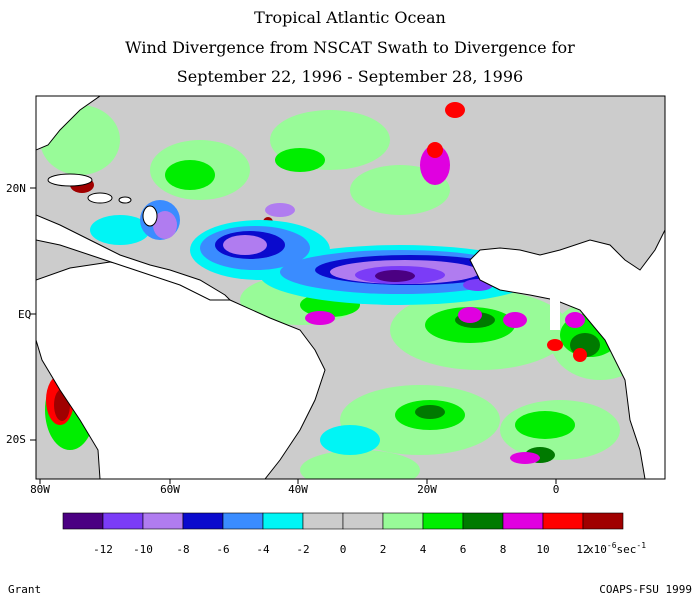 This screenshot has height=600, width=700. Describe the element at coordinates (102, 200) in the screenshot. I see `caribbean-islands` at that location.